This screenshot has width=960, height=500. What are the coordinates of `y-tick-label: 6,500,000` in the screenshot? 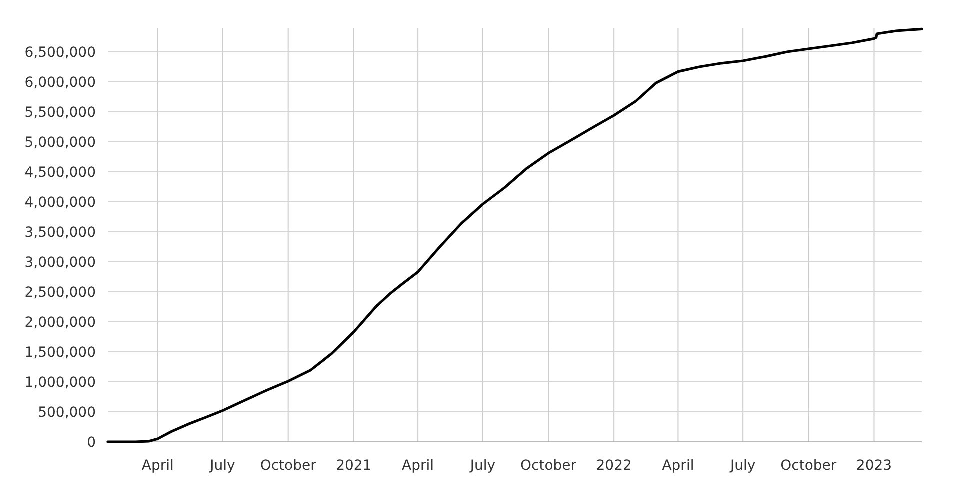 It's located at (60, 52).